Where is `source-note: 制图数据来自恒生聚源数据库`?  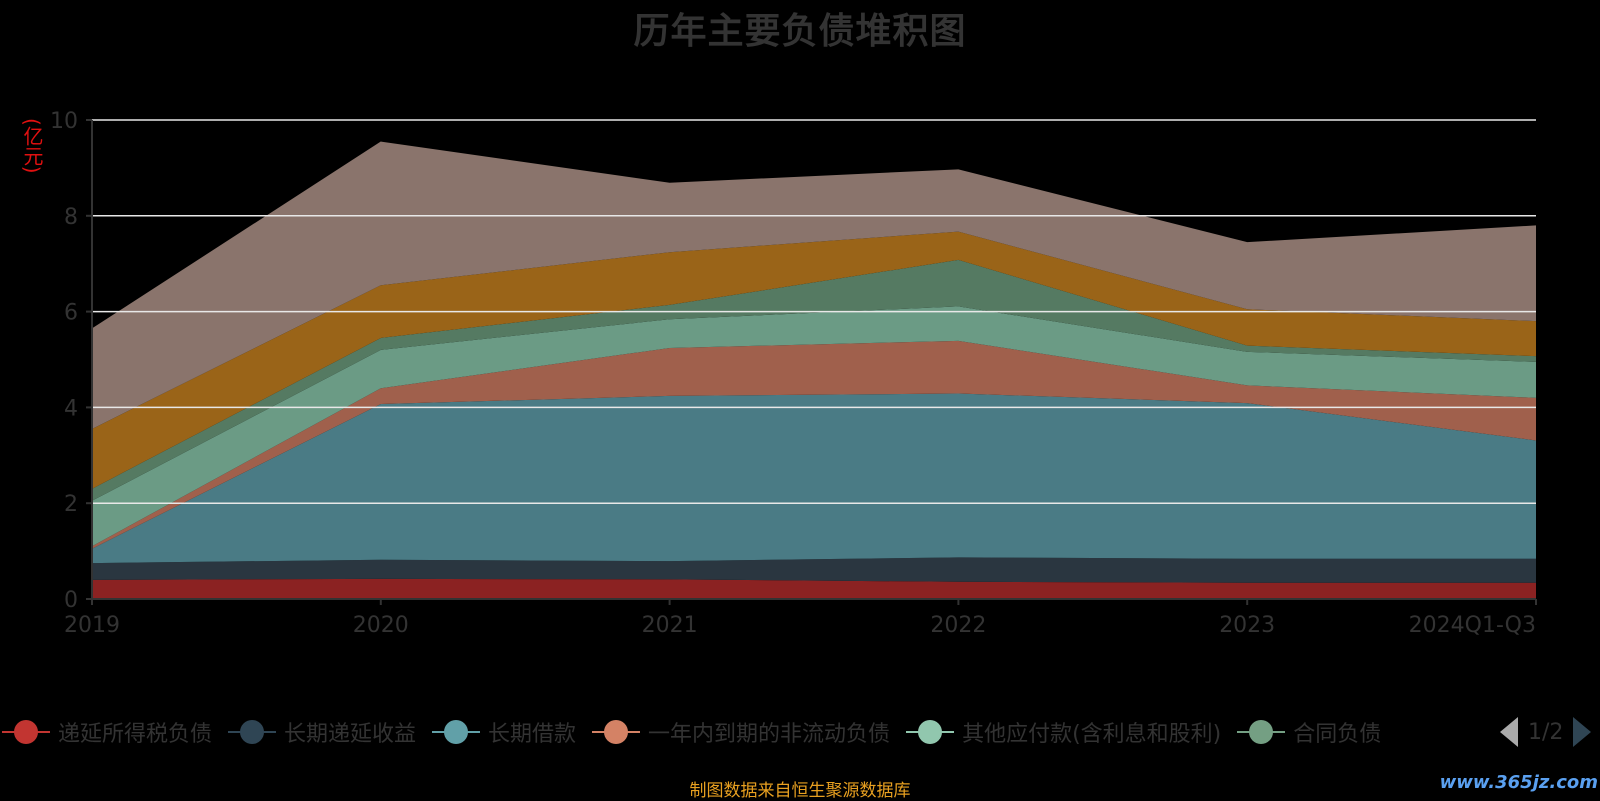
source-note: 制图数据来自恒生聚源数据库 is located at coordinates (800, 791).